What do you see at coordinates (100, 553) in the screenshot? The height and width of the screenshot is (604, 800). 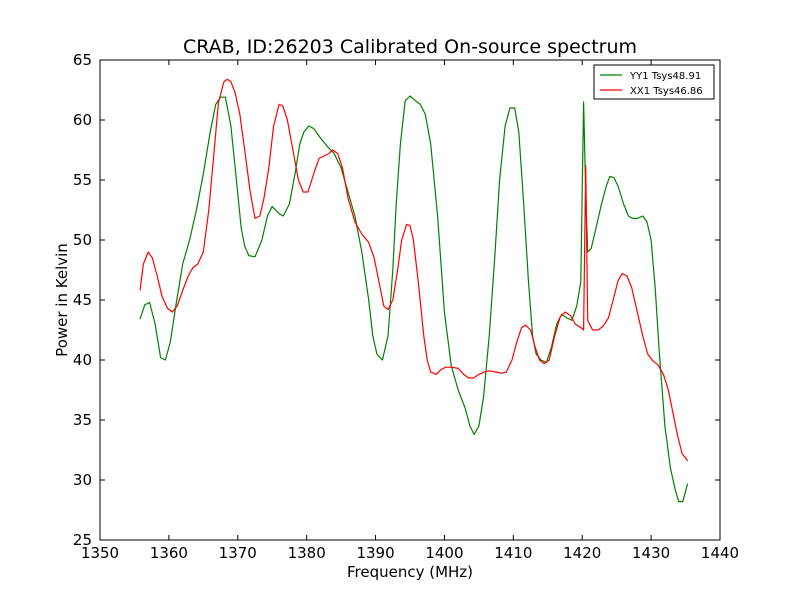 I see `x-tick-label: 1350` at bounding box center [100, 553].